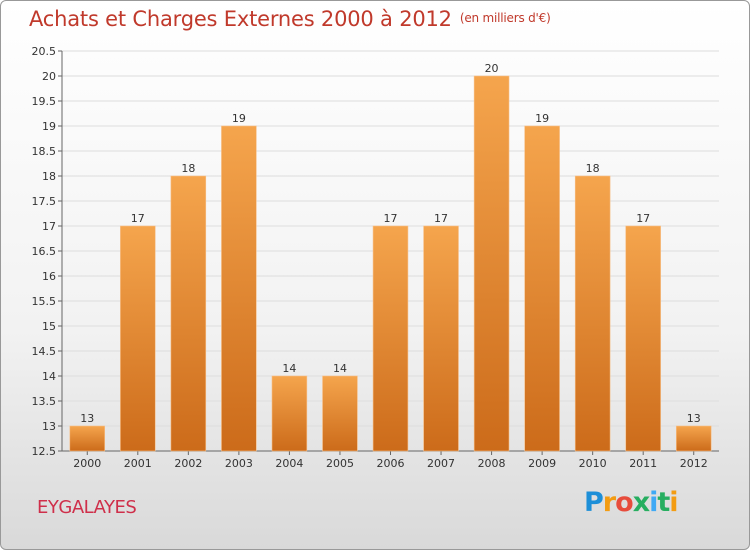  I want to click on x-tick-label: 2002, so click(188, 463).